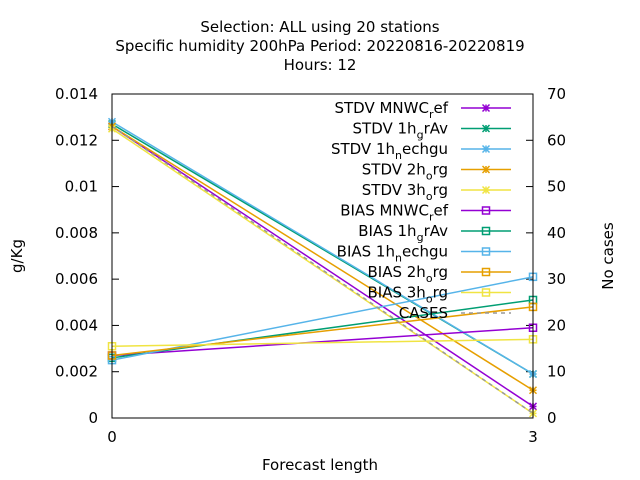  Describe the element at coordinates (556, 187) in the screenshot. I see `y2-tick-label: 50` at that location.